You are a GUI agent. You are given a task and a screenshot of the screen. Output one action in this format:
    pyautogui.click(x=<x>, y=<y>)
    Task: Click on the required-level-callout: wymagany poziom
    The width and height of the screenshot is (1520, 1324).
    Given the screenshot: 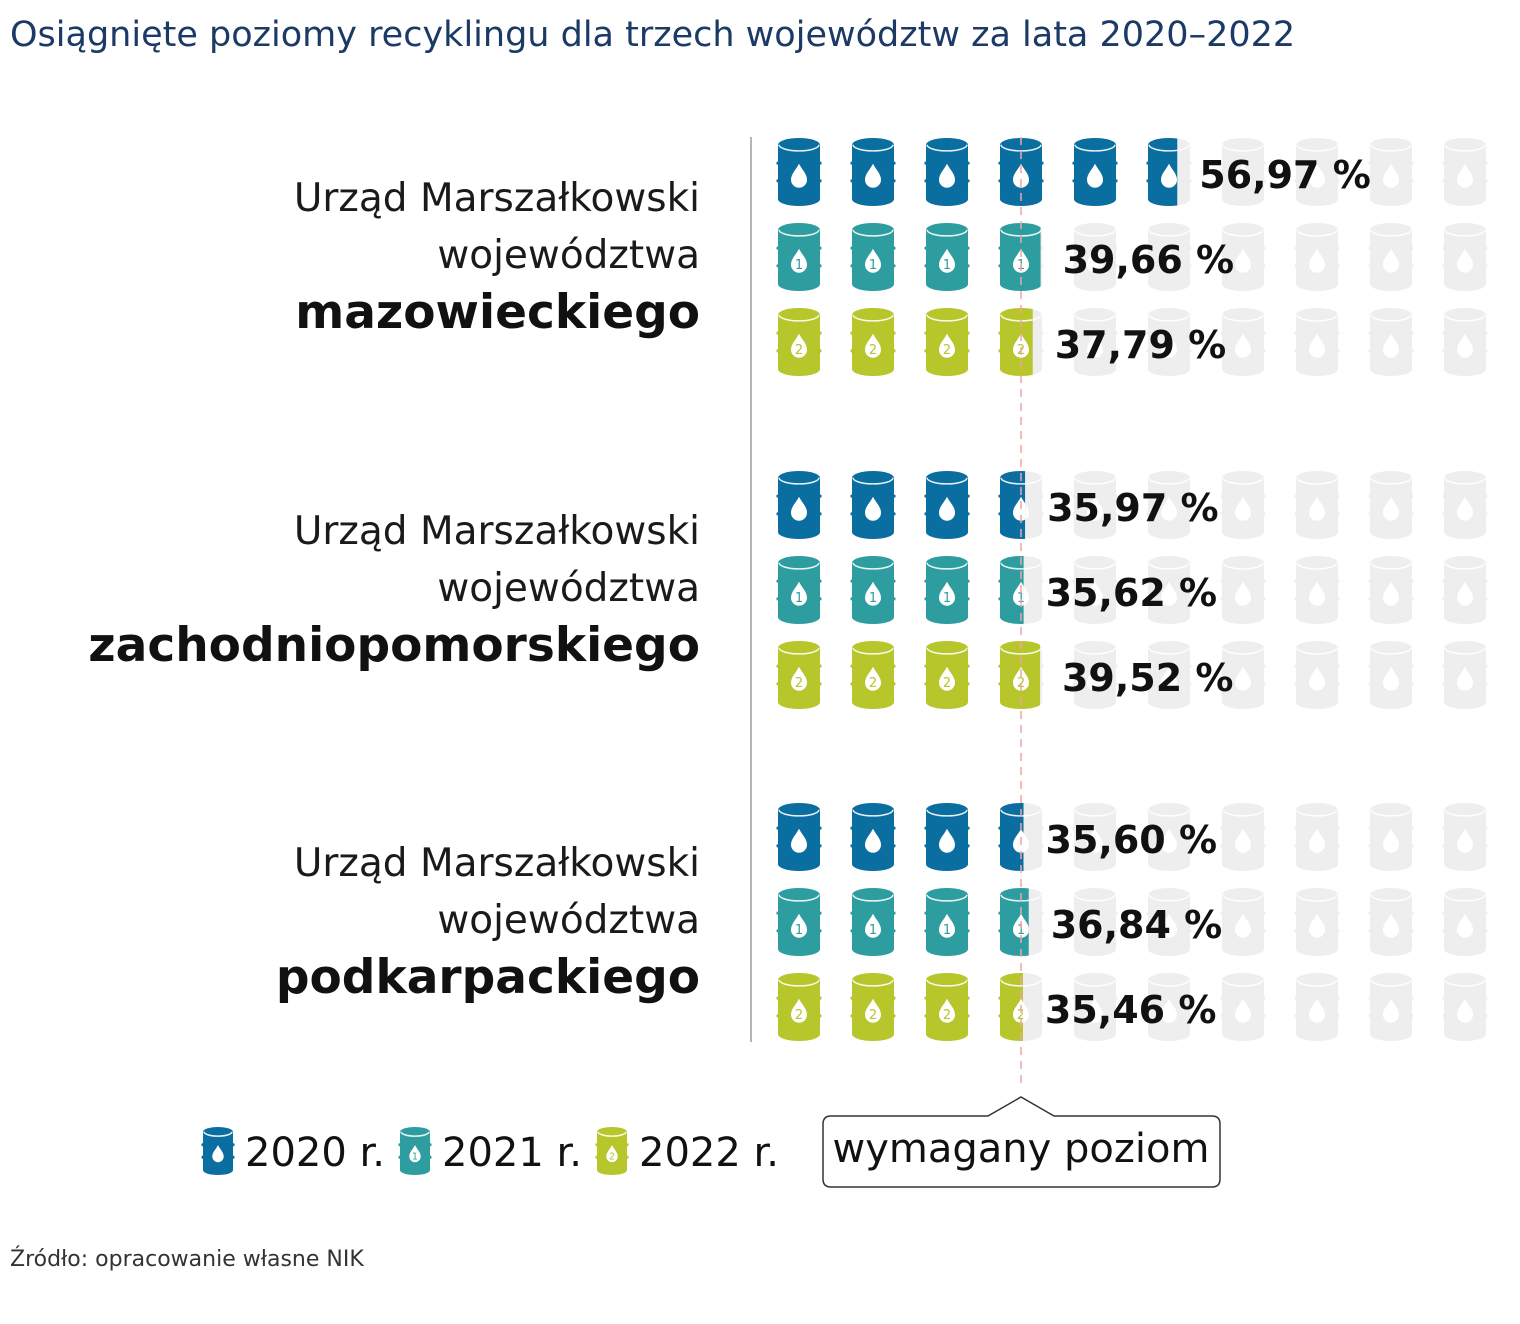 What is the action you would take?
    pyautogui.click(x=1021, y=1142)
    